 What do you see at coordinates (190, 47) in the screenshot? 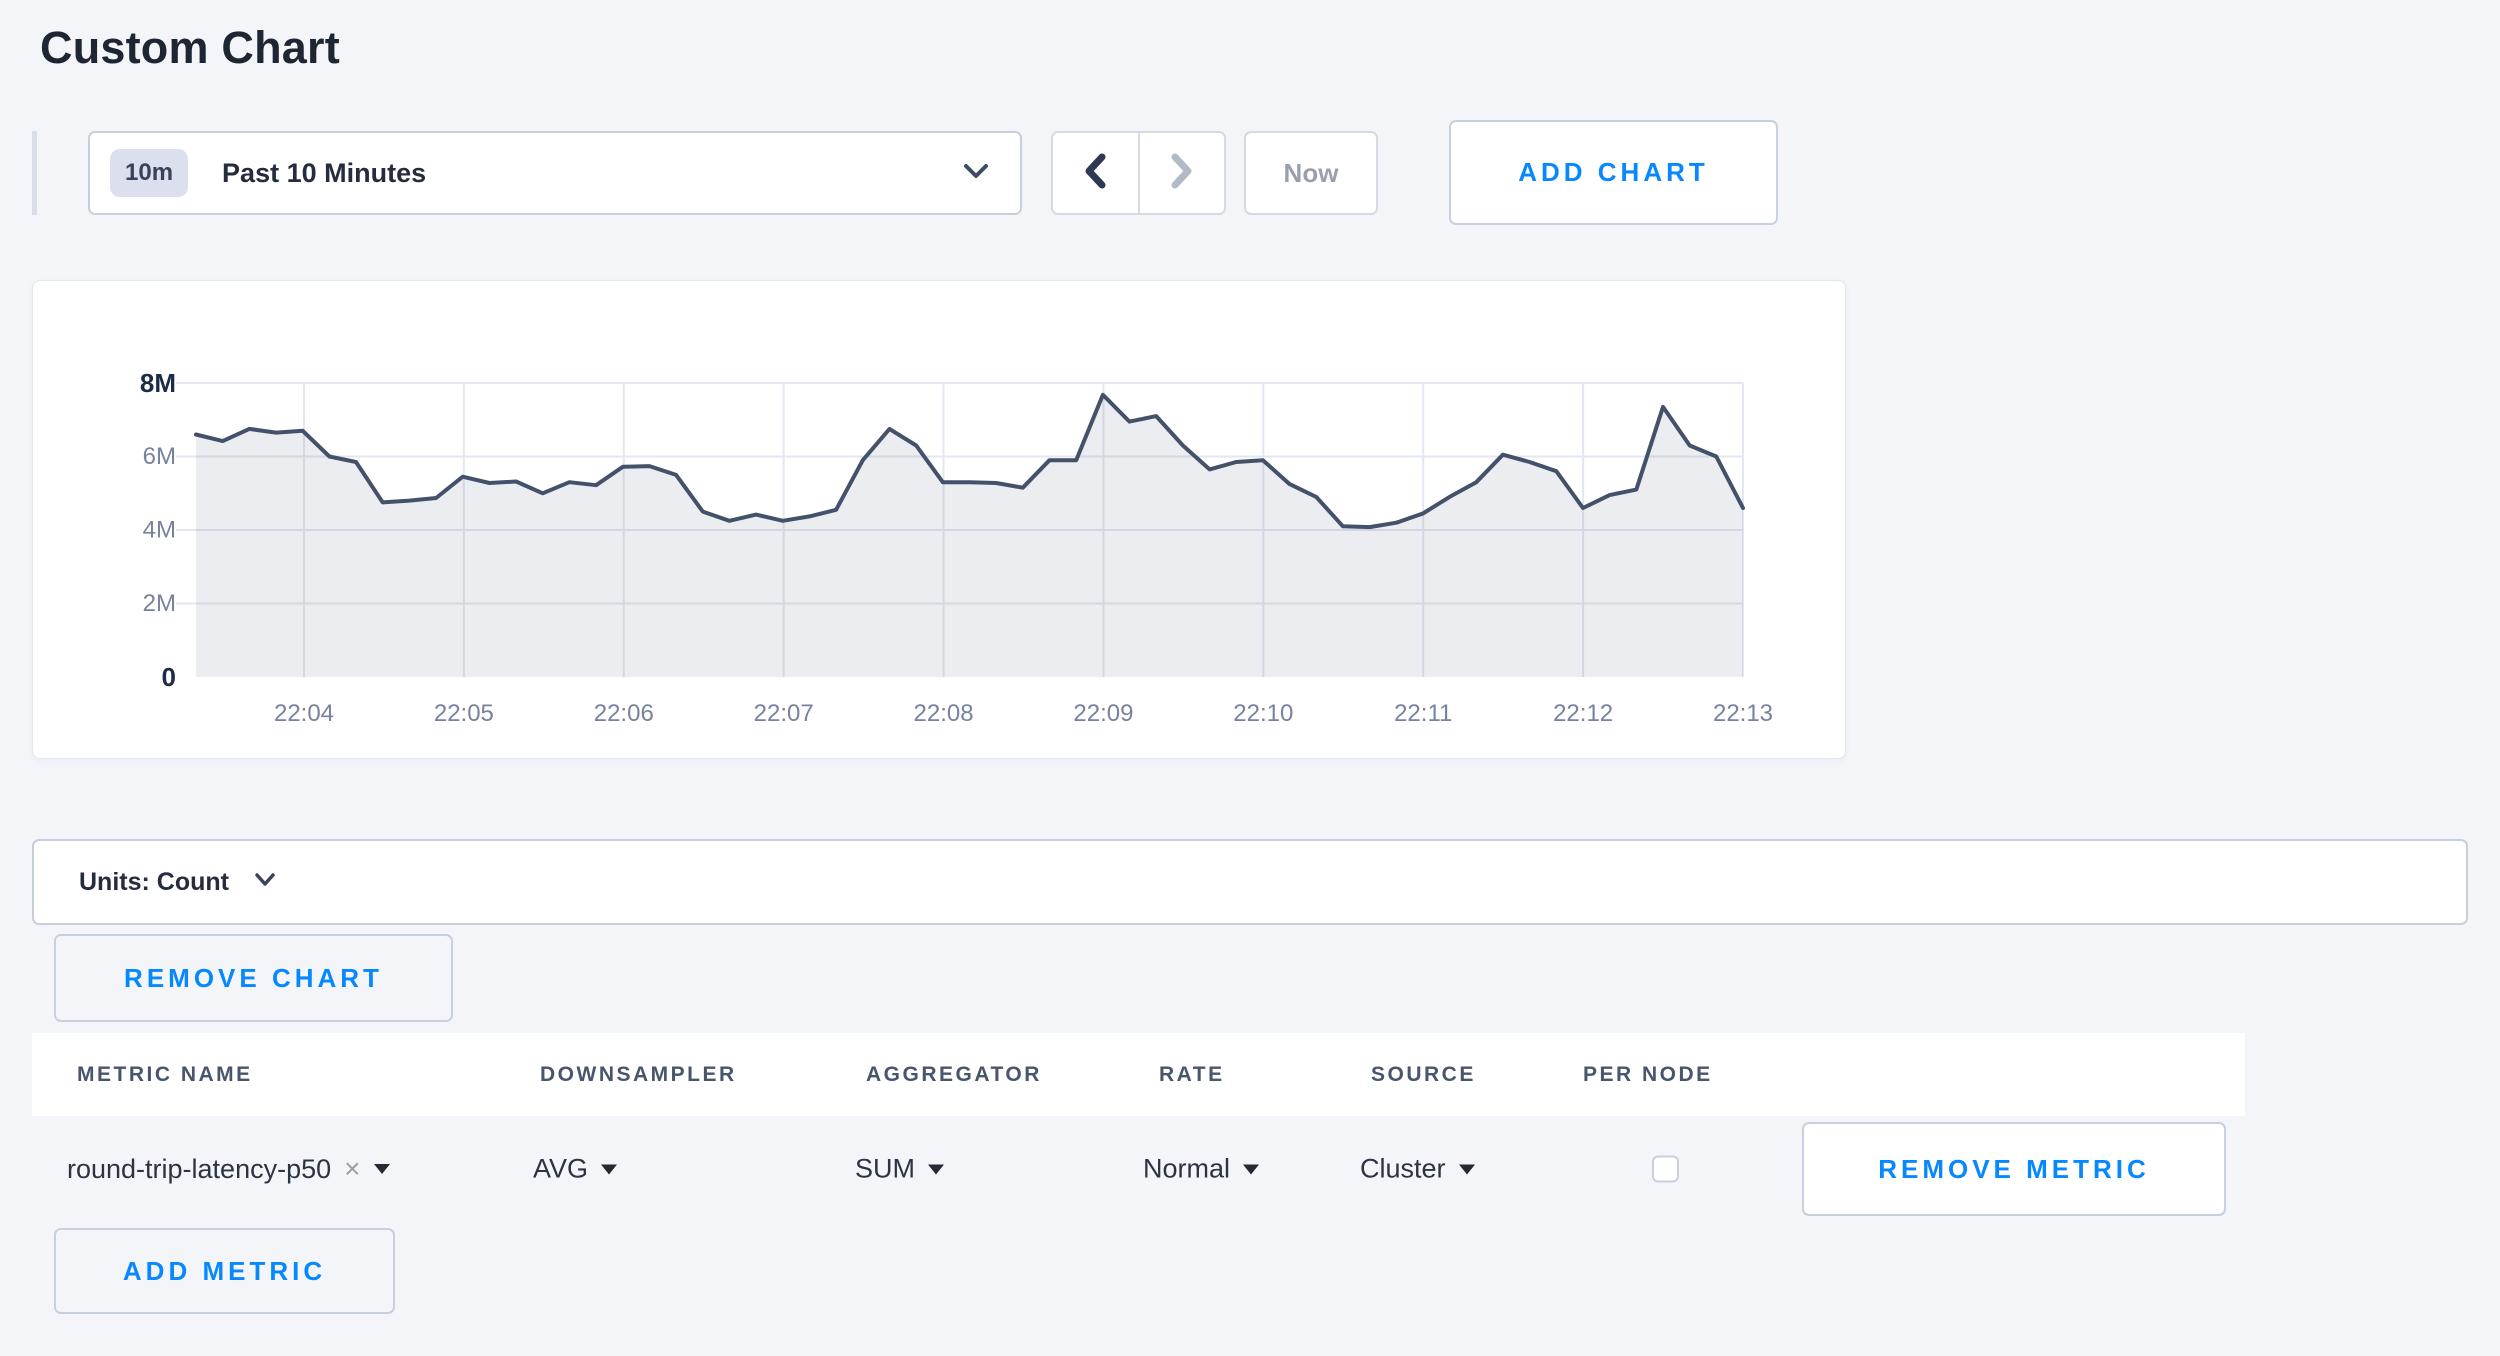
I see `page-title: Custom Chart` at bounding box center [190, 47].